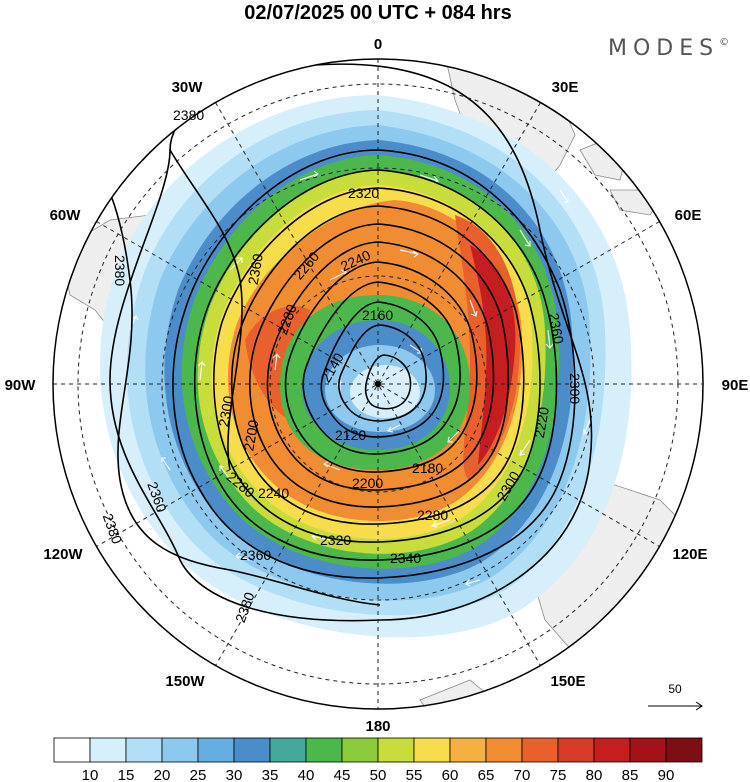 The image size is (750, 782). What do you see at coordinates (666, 774) in the screenshot?
I see `colorbar-label: 90` at bounding box center [666, 774].